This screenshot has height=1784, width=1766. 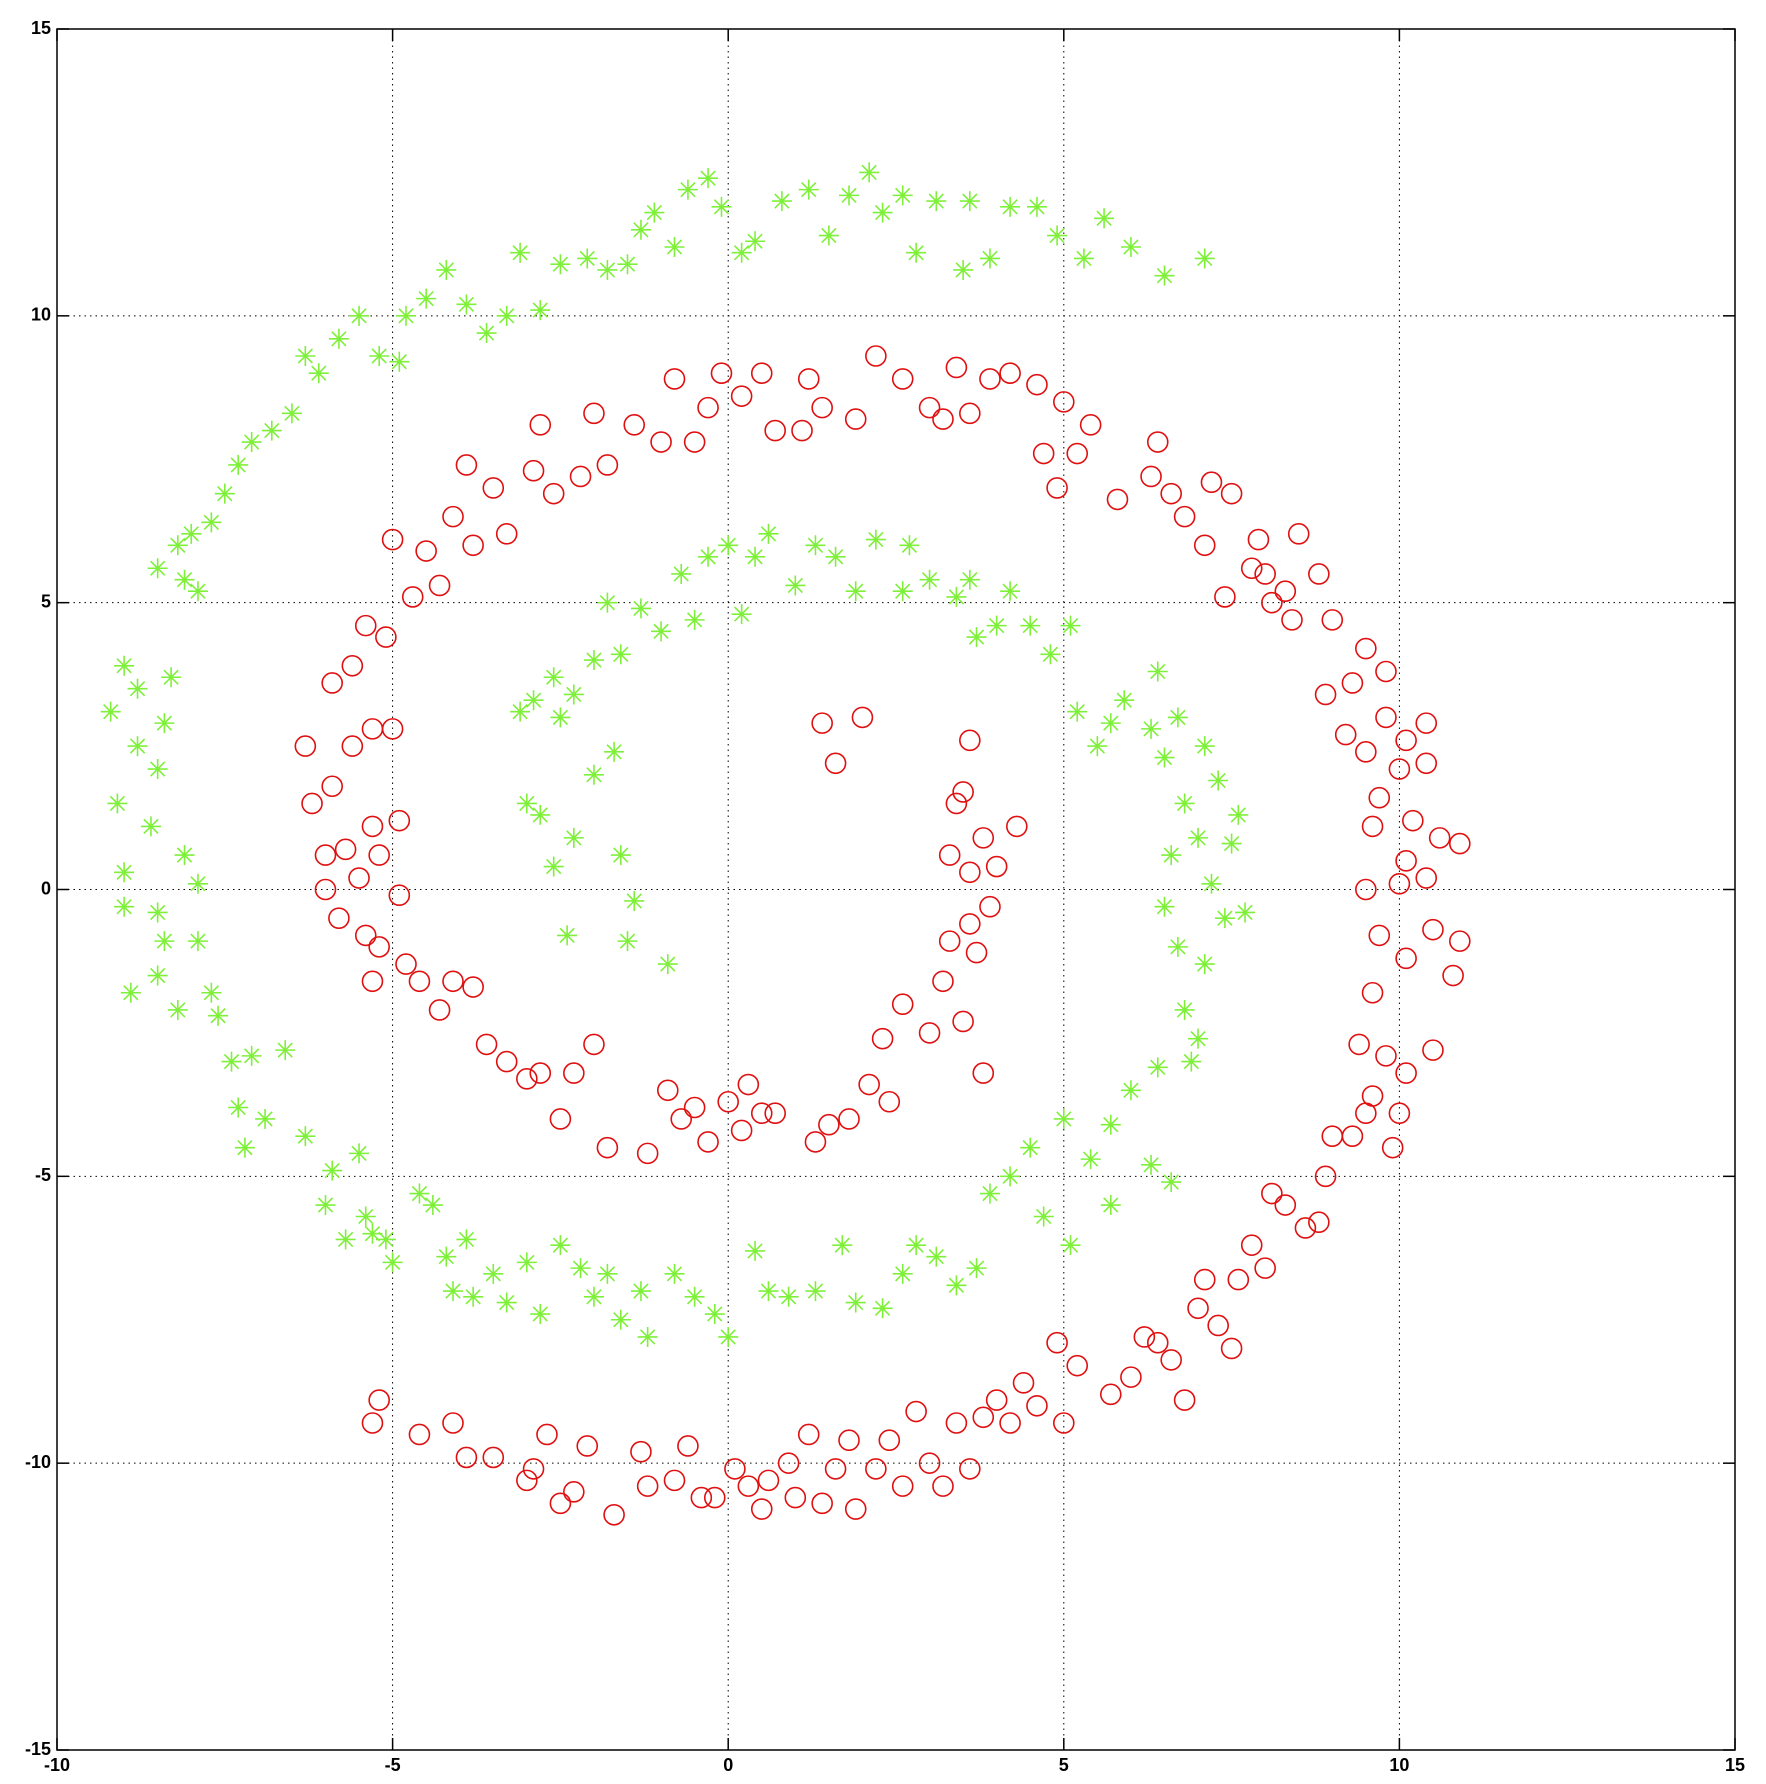 I want to click on y-tick-label: 5, so click(x=46, y=601).